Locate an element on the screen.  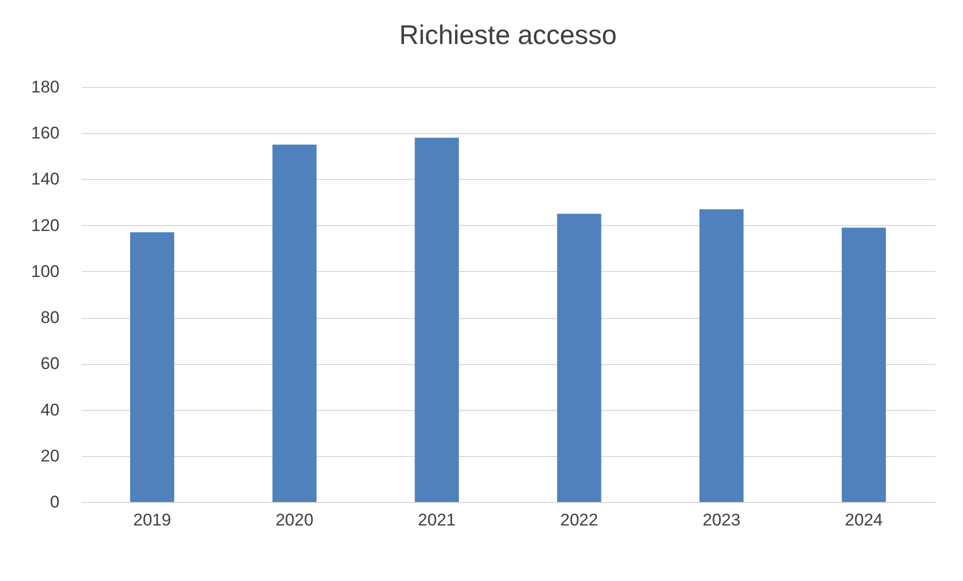
y-tick-label: 100 is located at coordinates (45, 271).